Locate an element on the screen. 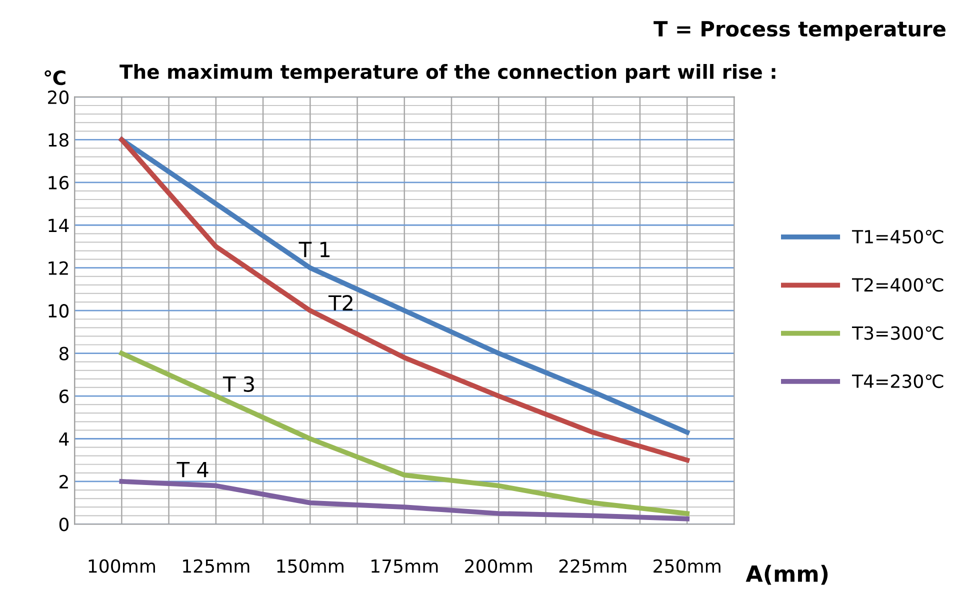  legend-label: T2=400℃ is located at coordinates (898, 285).